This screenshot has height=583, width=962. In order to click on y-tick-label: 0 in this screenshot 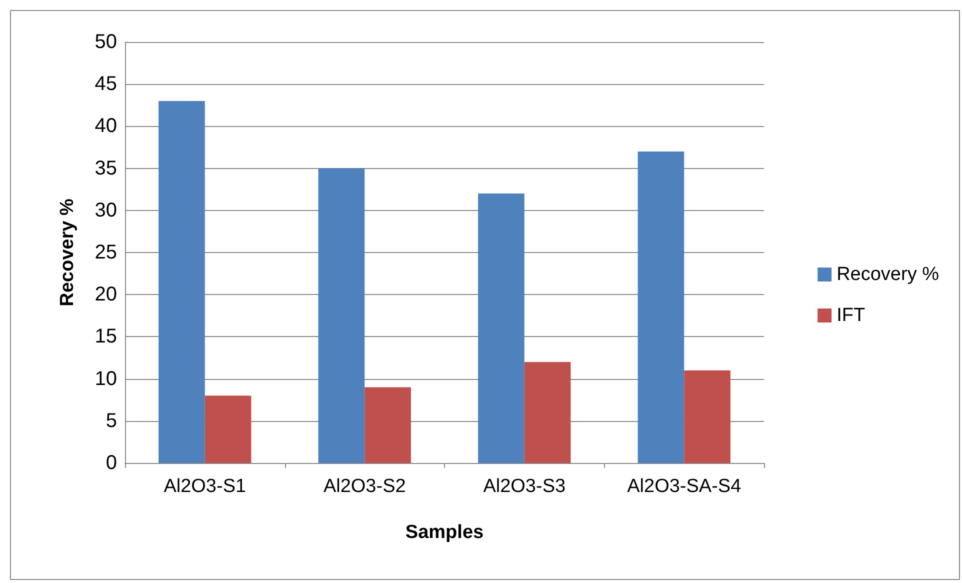, I will do `click(111, 463)`.